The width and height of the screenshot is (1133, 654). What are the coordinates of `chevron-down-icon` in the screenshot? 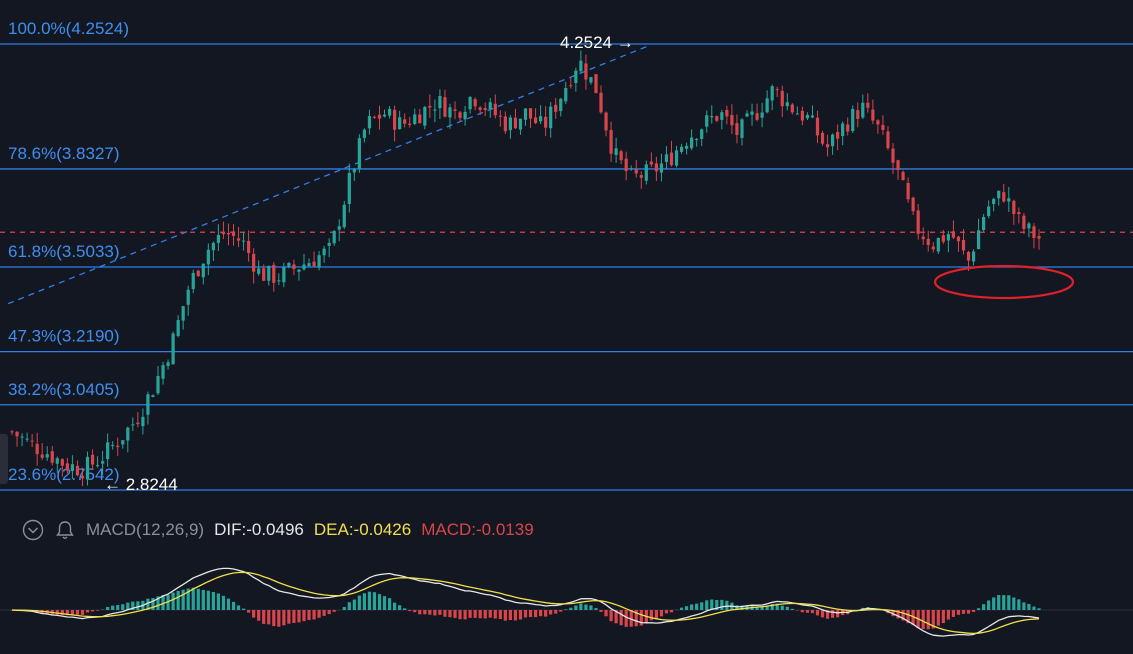 It's located at (33, 530).